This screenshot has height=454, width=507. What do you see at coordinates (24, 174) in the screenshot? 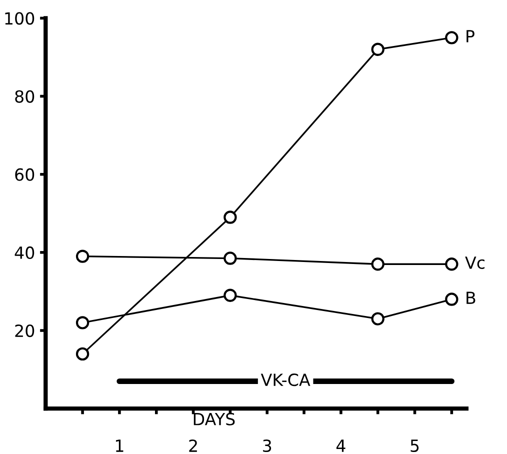
I see `y-tick-label: 60` at bounding box center [24, 174].